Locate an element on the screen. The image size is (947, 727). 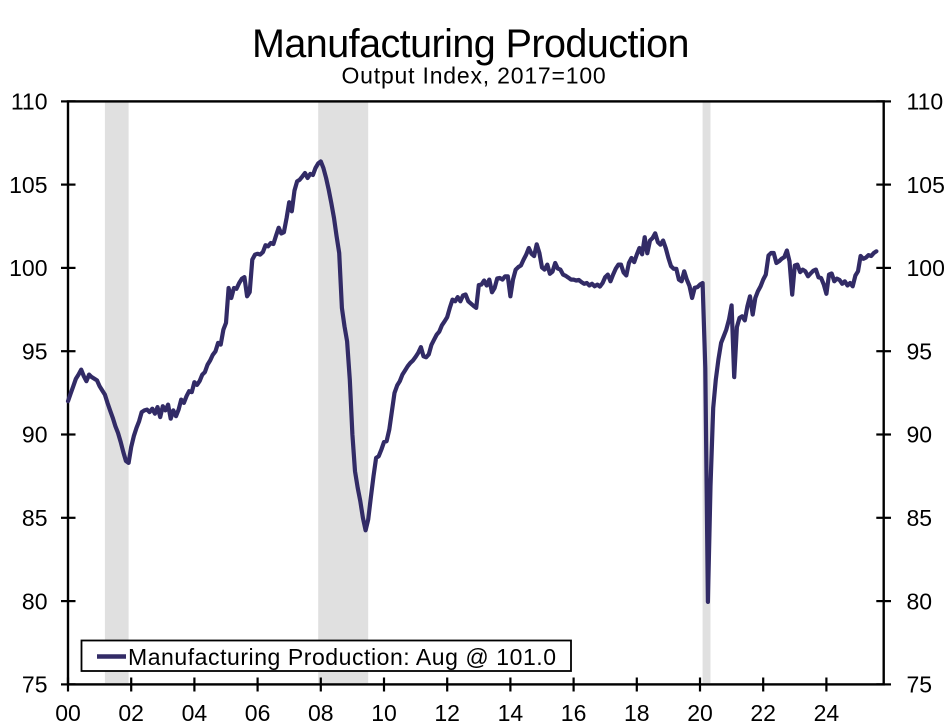
svg-text: 14 is located at coordinates (511, 713).